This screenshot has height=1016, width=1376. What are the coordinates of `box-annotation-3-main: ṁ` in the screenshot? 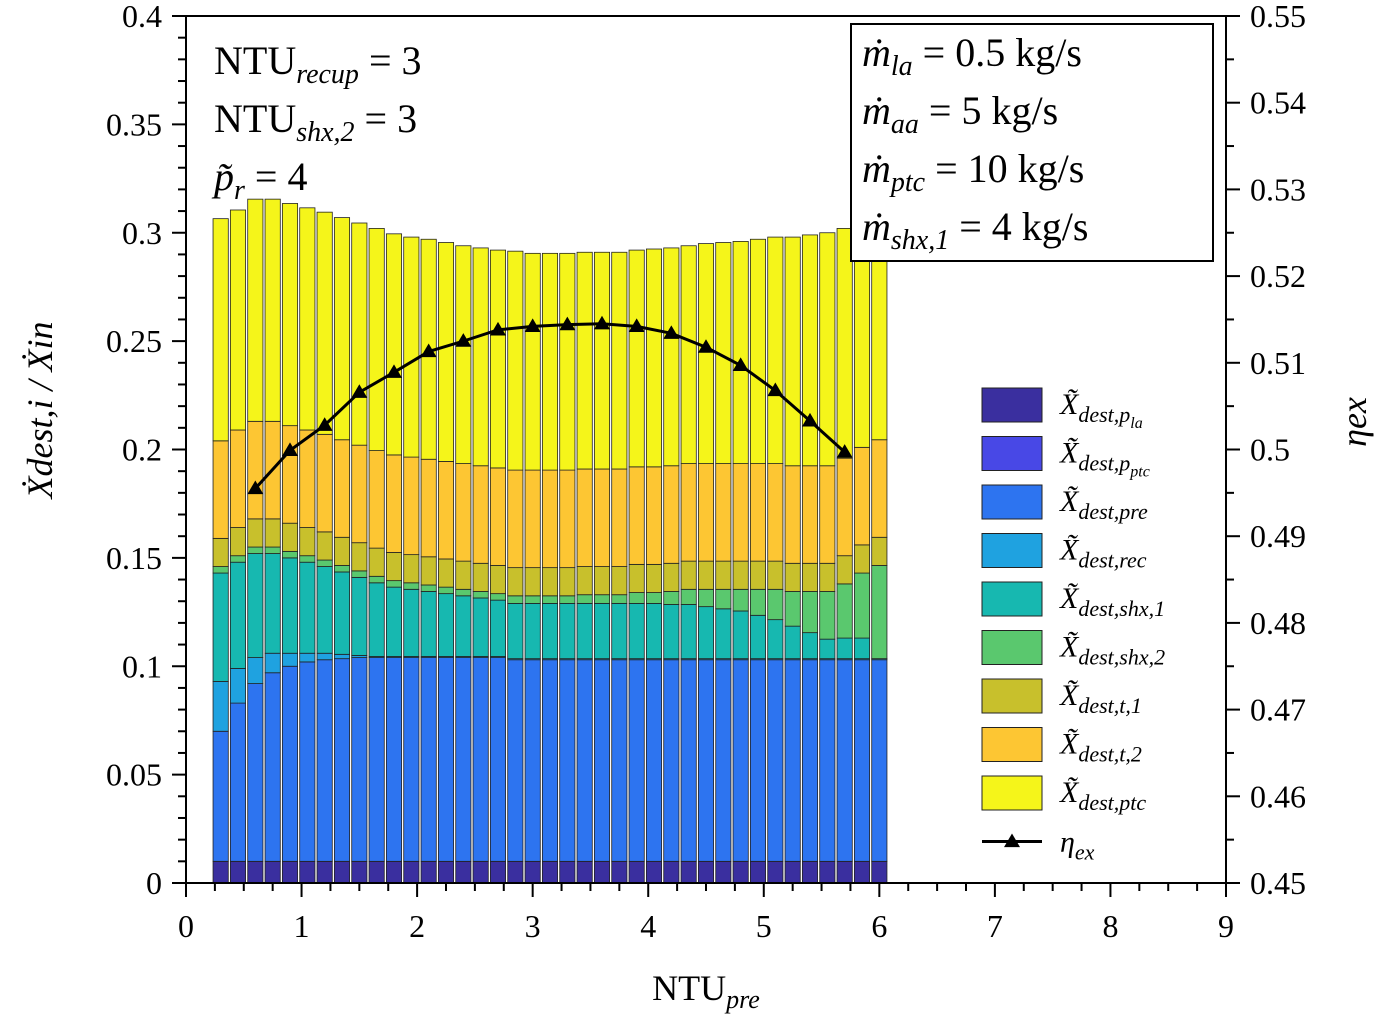 It's located at (876, 226).